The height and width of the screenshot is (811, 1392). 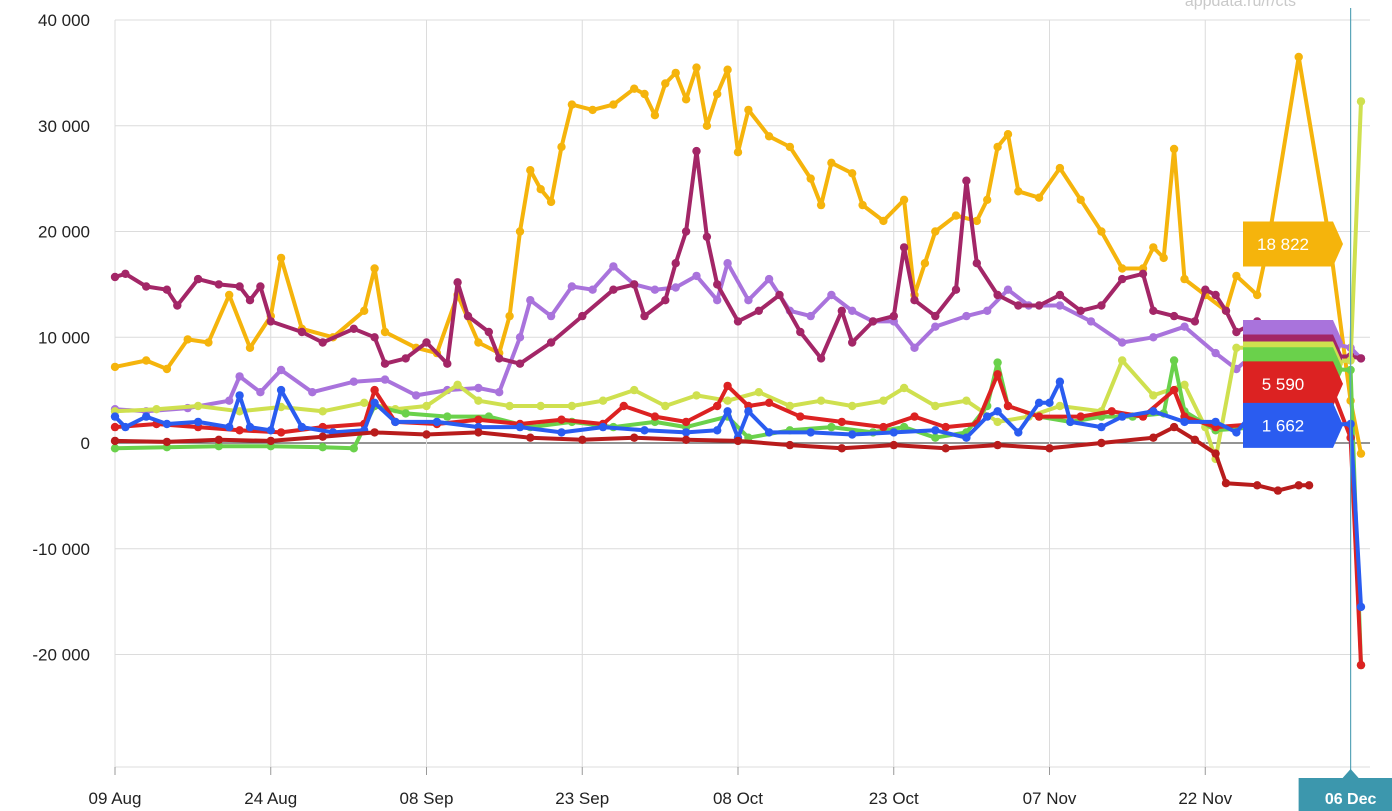 What do you see at coordinates (1345, 409) in the screenshot?
I see `crosshair: 06 Dec` at bounding box center [1345, 409].